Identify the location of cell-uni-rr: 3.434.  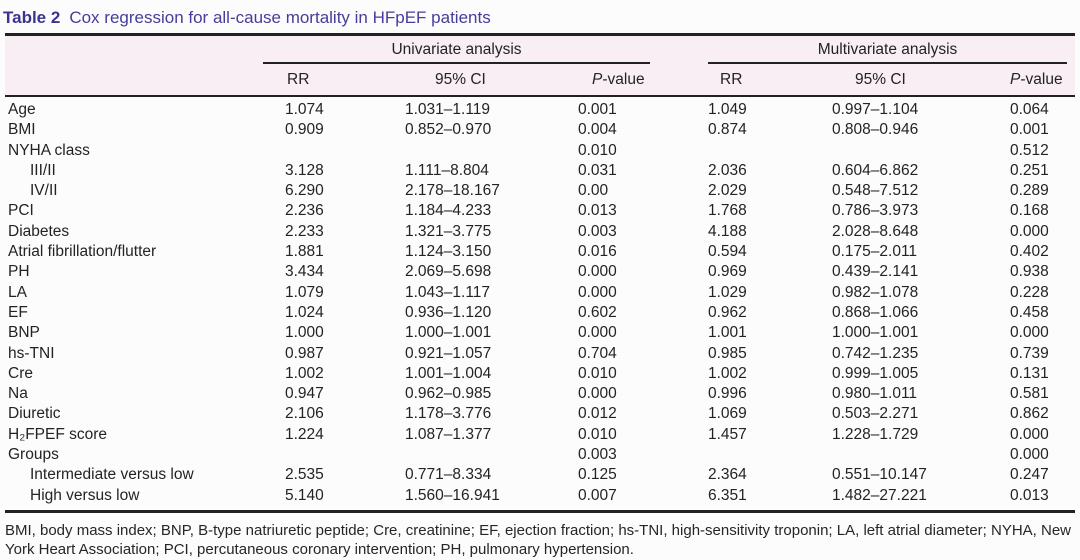
(304, 272).